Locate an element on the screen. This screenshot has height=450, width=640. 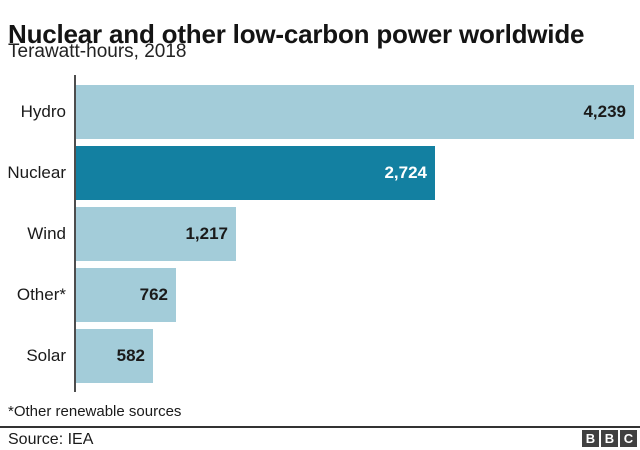
value-label: 582 is located at coordinates (130, 355).